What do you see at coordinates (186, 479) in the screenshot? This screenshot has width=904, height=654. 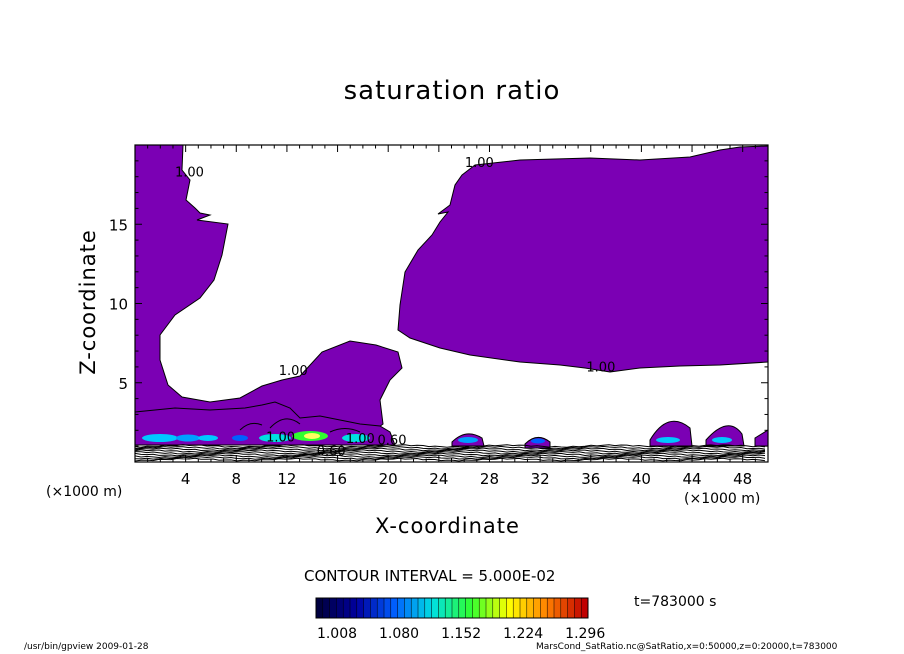 I see `x-tick-label: 4` at bounding box center [186, 479].